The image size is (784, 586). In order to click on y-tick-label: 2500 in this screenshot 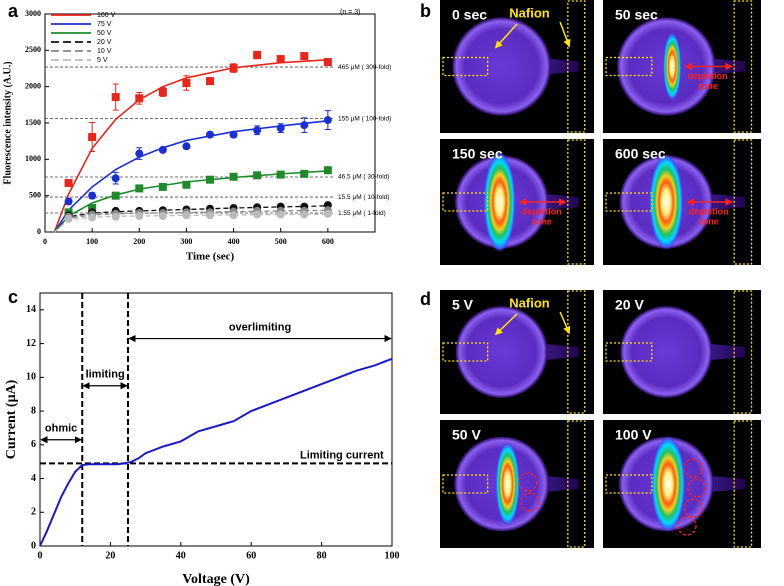, I will do `click(33, 49)`.